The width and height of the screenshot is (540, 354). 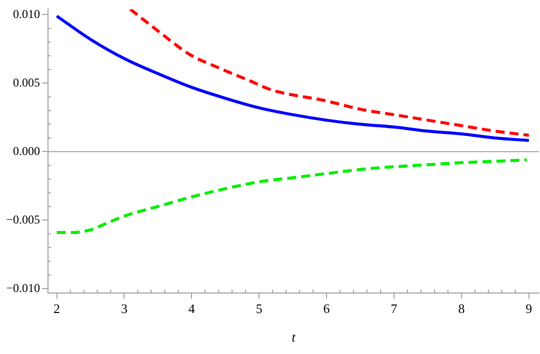 What do you see at coordinates (394, 308) in the screenshot?
I see `x-tick-label: 7` at bounding box center [394, 308].